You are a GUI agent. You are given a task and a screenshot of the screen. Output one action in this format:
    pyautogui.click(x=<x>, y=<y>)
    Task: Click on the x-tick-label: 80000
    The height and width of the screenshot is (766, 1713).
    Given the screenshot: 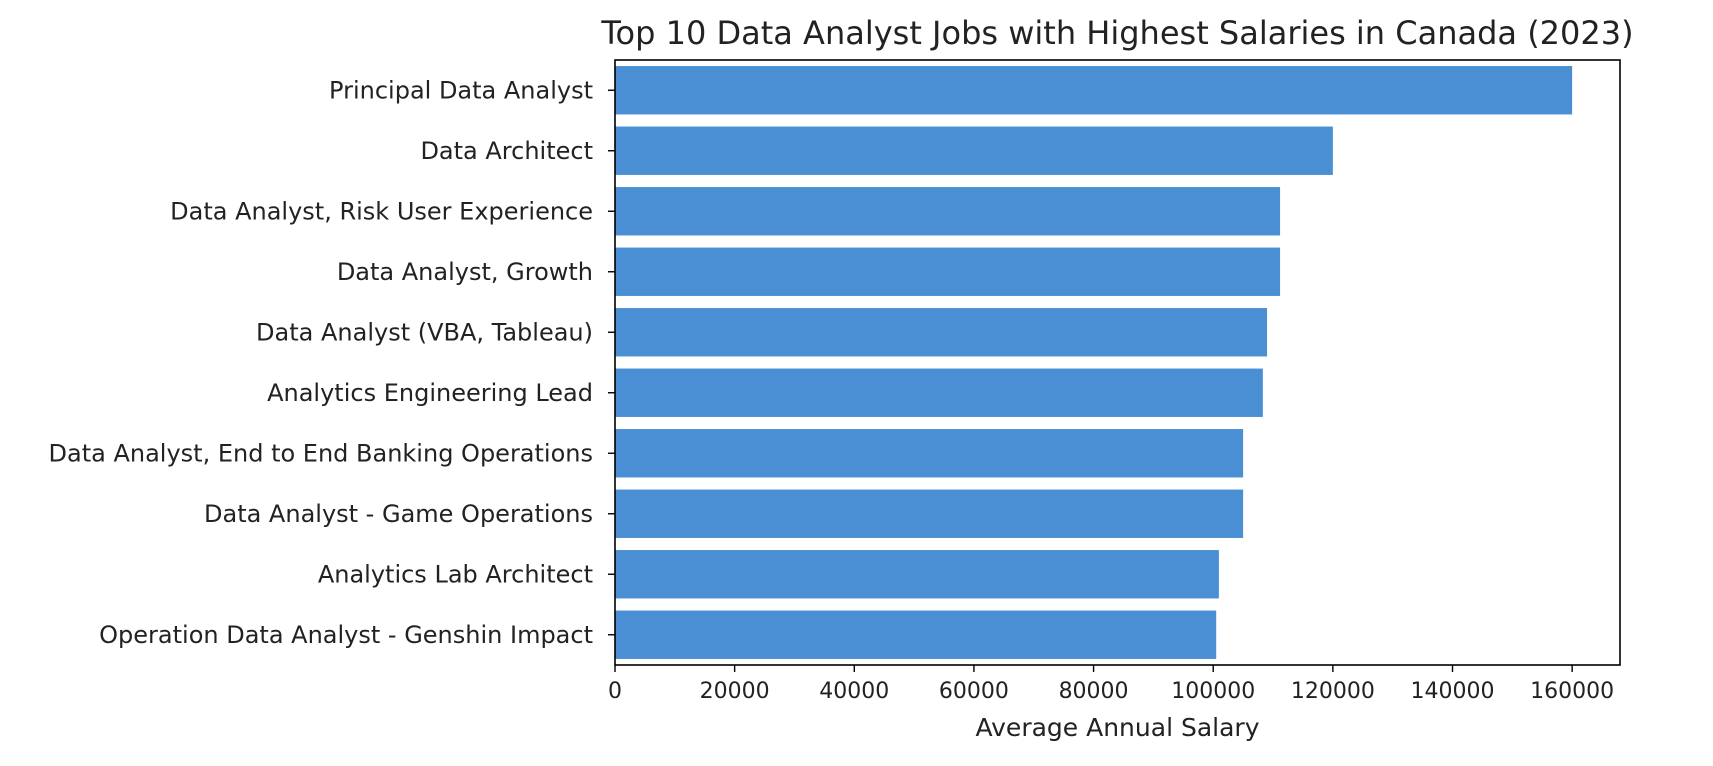 What is the action you would take?
    pyautogui.click(x=1094, y=691)
    